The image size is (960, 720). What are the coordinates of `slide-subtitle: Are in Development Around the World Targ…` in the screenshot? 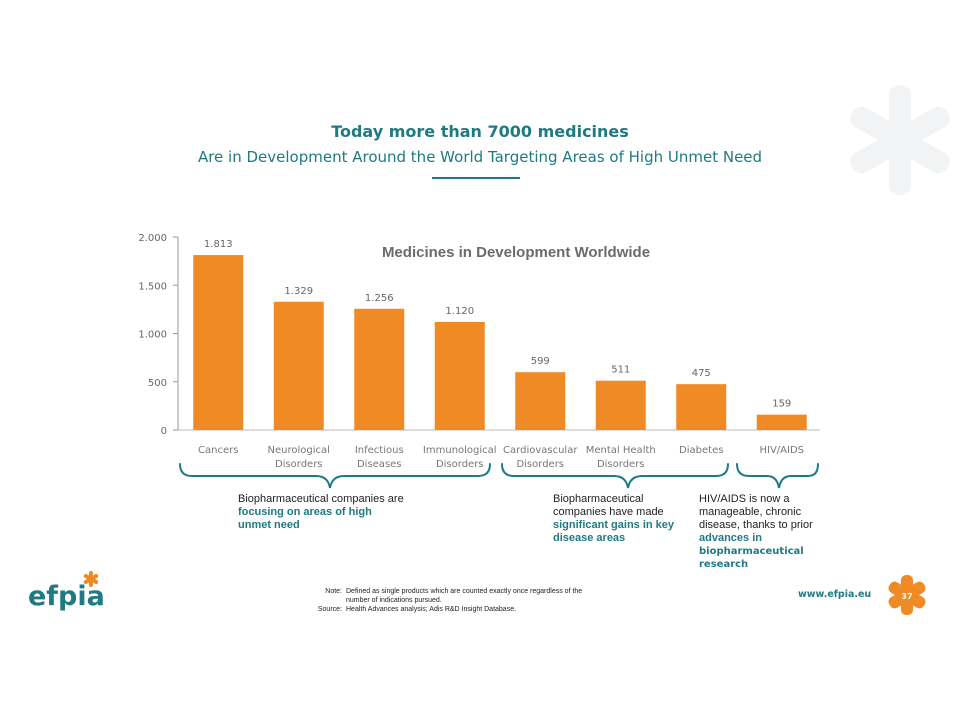 It's located at (480, 157).